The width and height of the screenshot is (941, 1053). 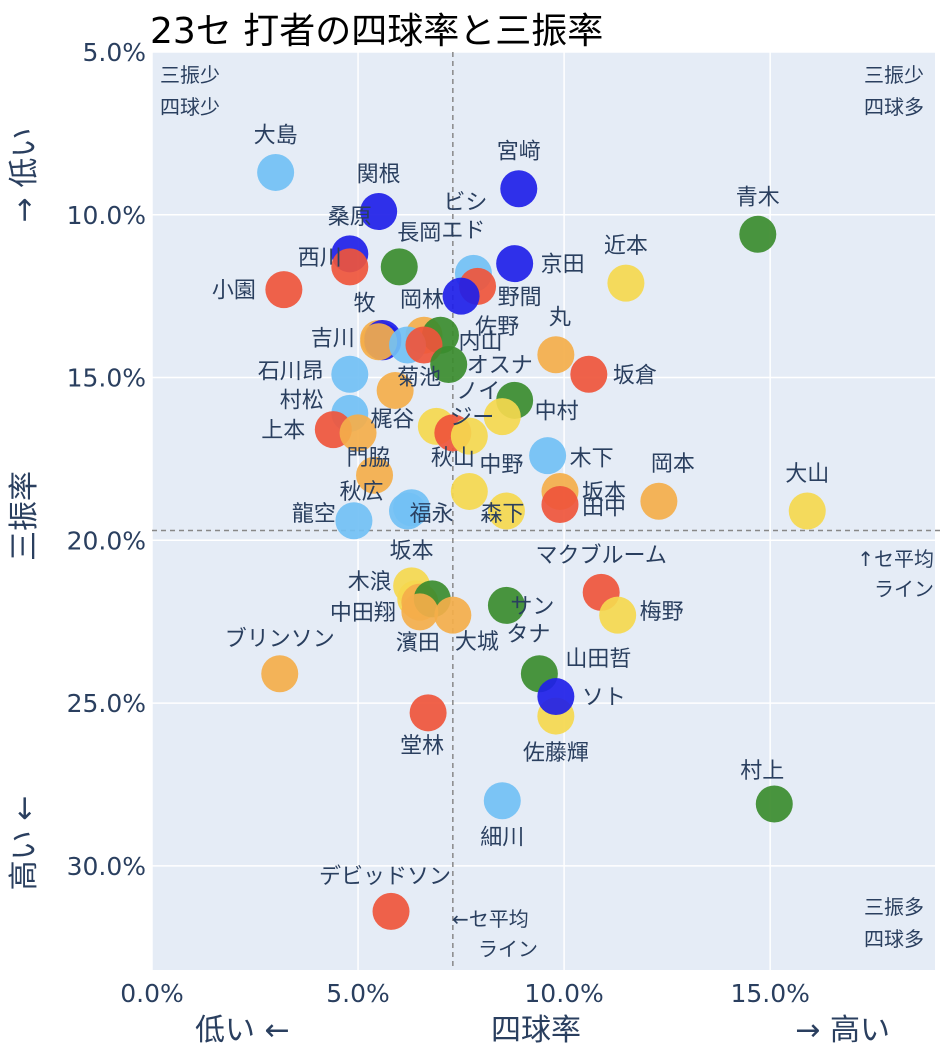 What do you see at coordinates (24, 516) in the screenshot?
I see `y-axis-title: 三振率` at bounding box center [24, 516].